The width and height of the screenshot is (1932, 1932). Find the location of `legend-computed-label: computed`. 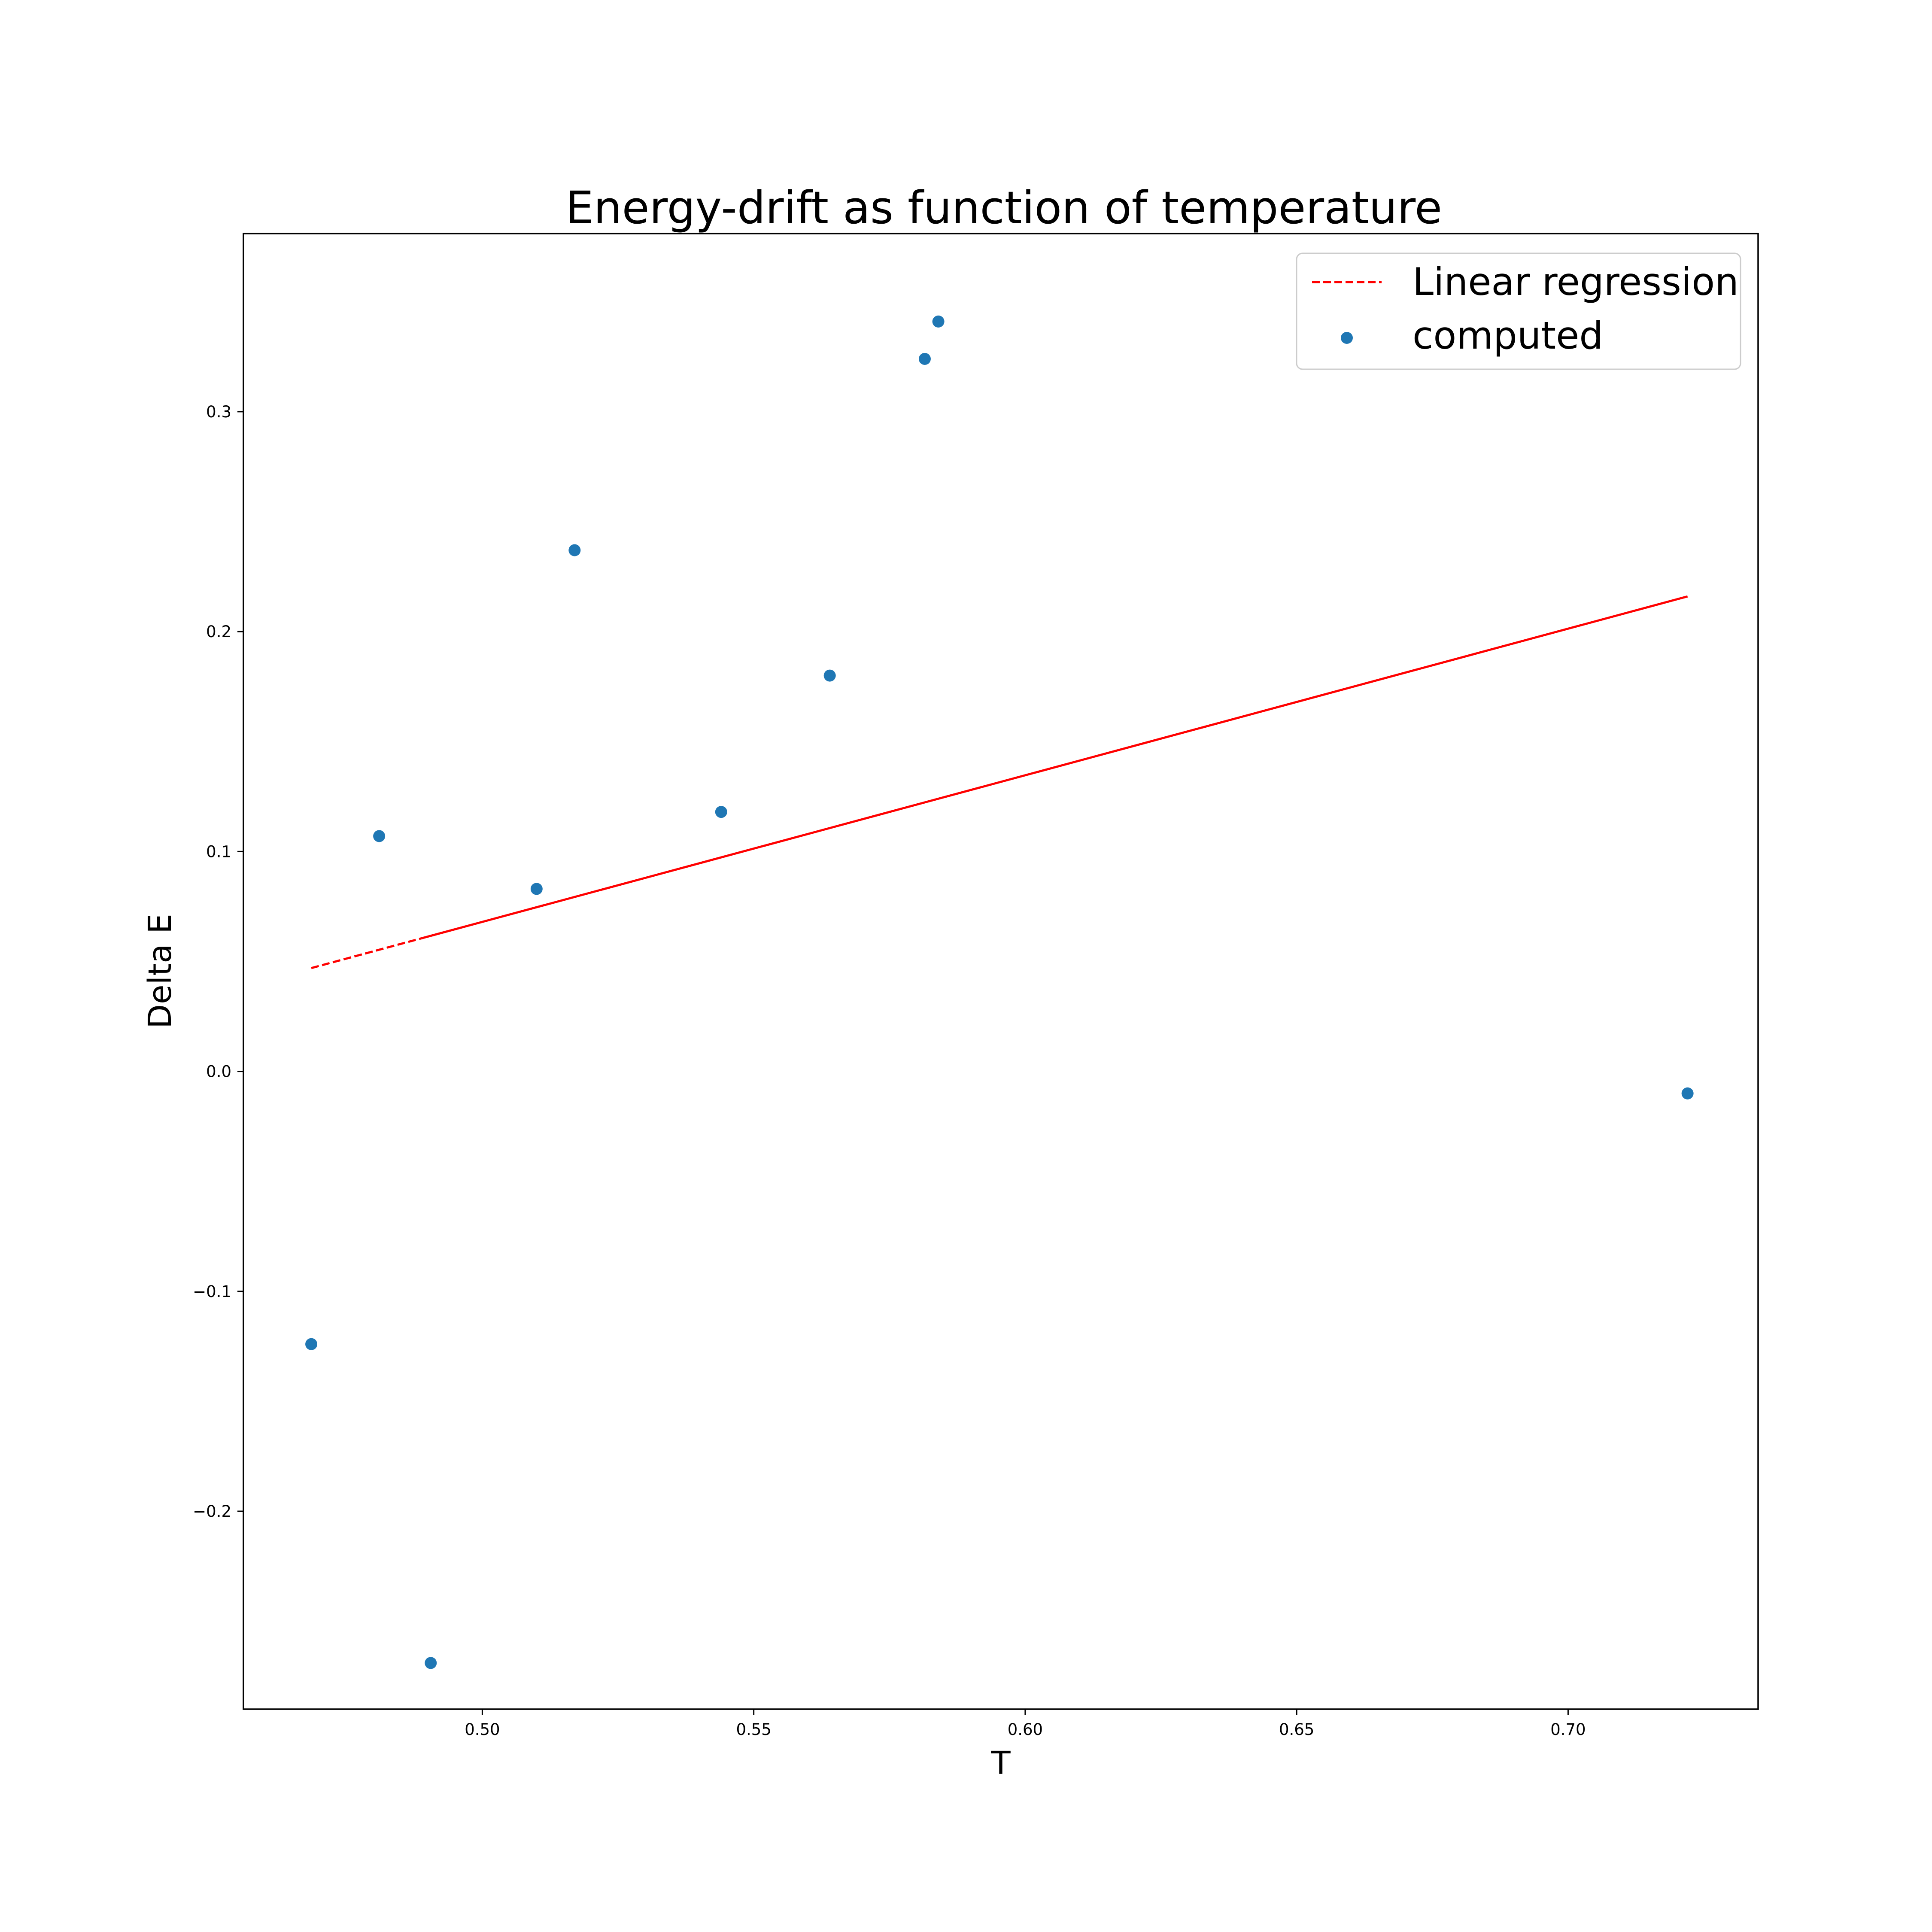

legend-computed-label: computed is located at coordinates (1508, 335).